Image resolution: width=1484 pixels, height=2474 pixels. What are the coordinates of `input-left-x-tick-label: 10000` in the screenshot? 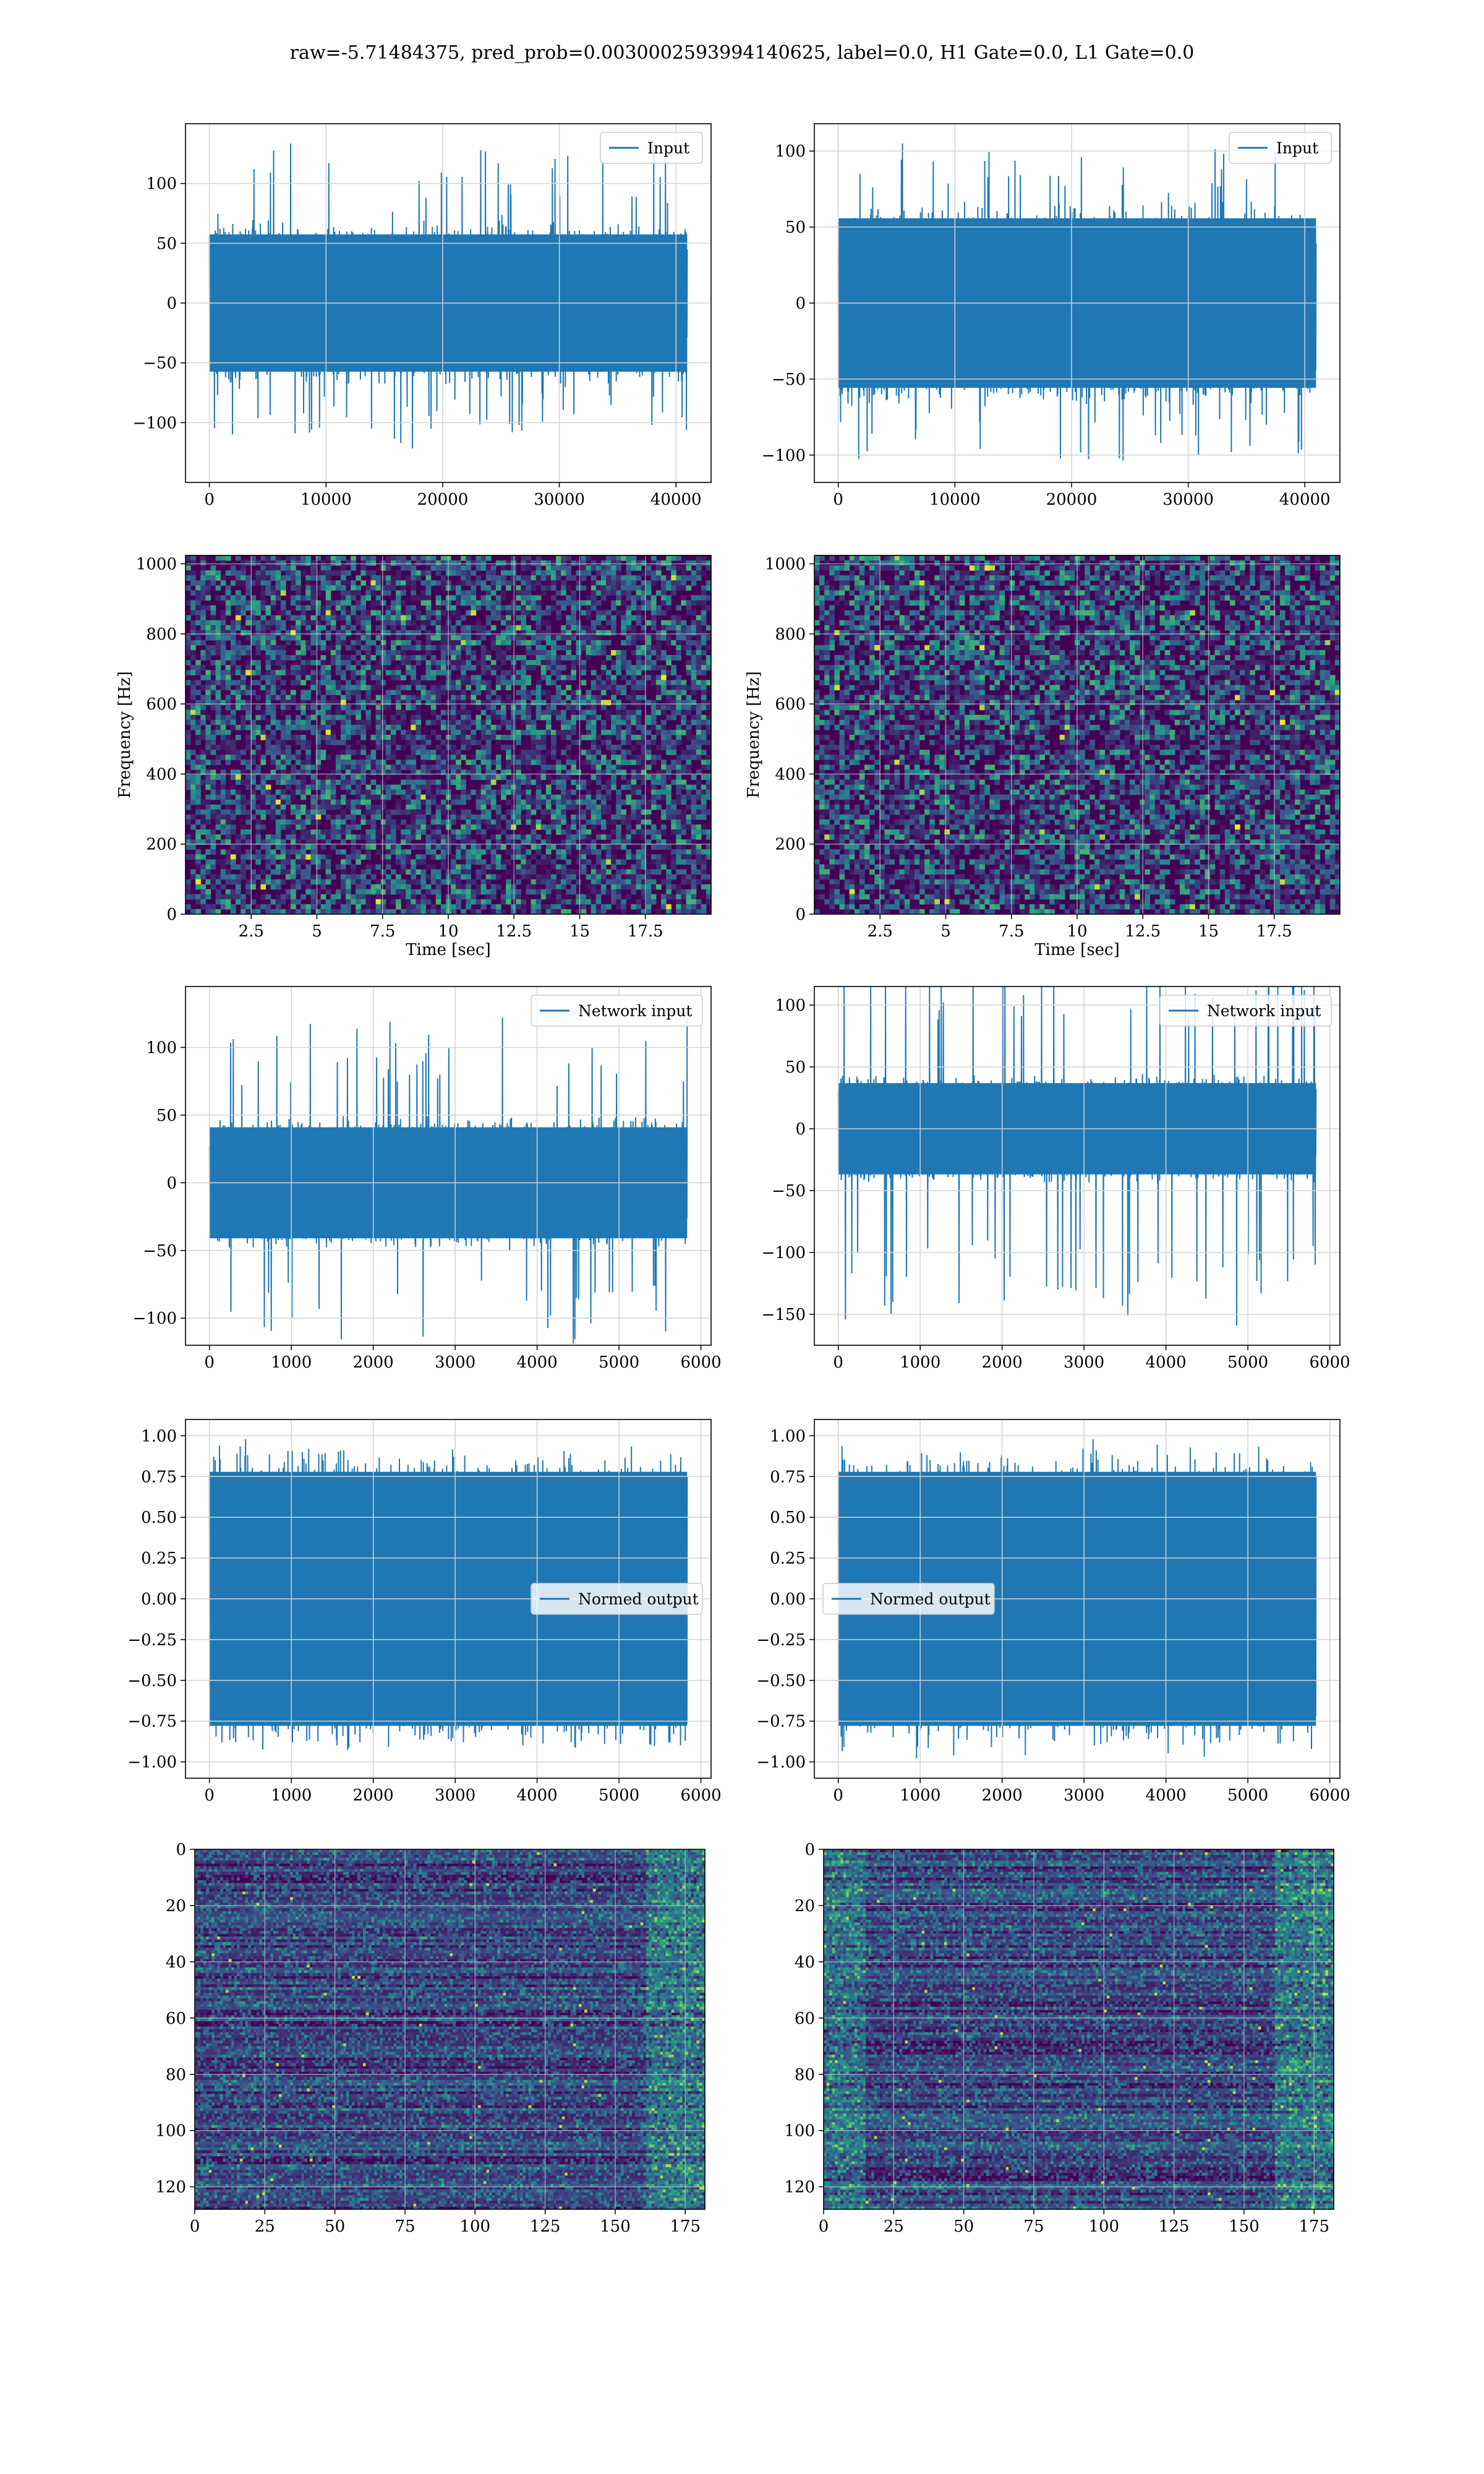 It's located at (326, 499).